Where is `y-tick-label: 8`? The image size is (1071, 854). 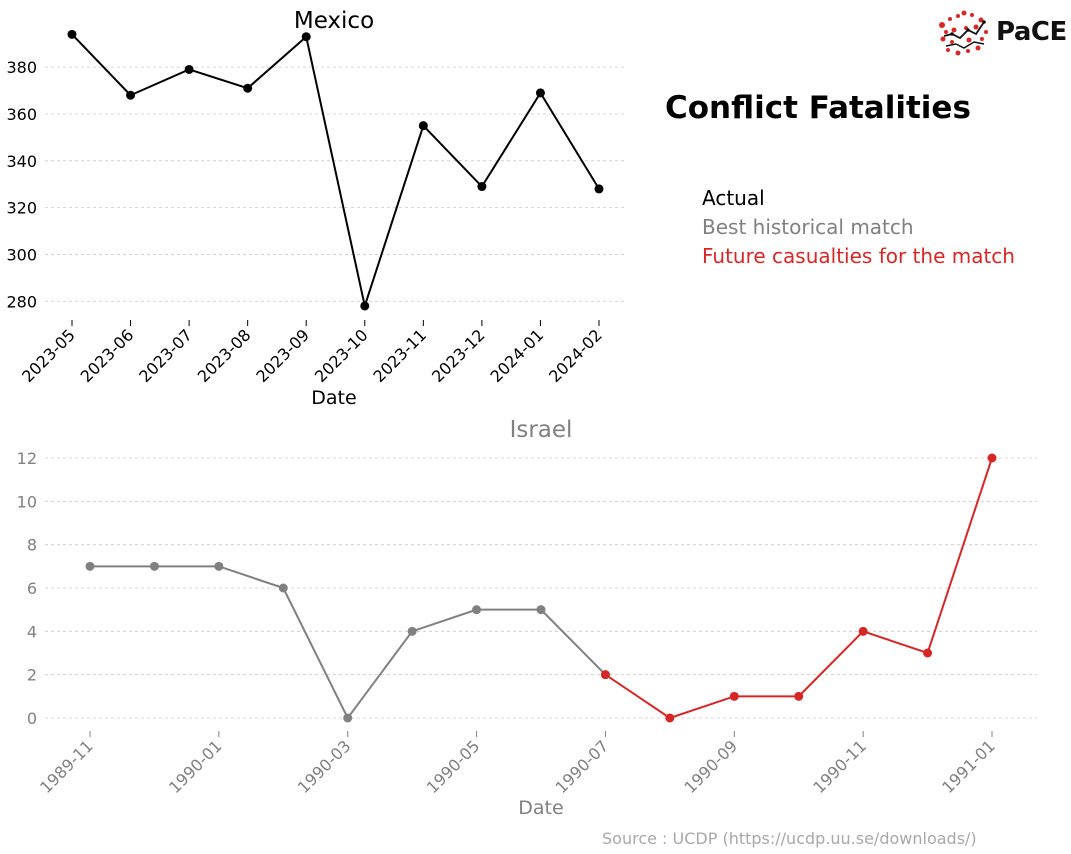 y-tick-label: 8 is located at coordinates (32, 545).